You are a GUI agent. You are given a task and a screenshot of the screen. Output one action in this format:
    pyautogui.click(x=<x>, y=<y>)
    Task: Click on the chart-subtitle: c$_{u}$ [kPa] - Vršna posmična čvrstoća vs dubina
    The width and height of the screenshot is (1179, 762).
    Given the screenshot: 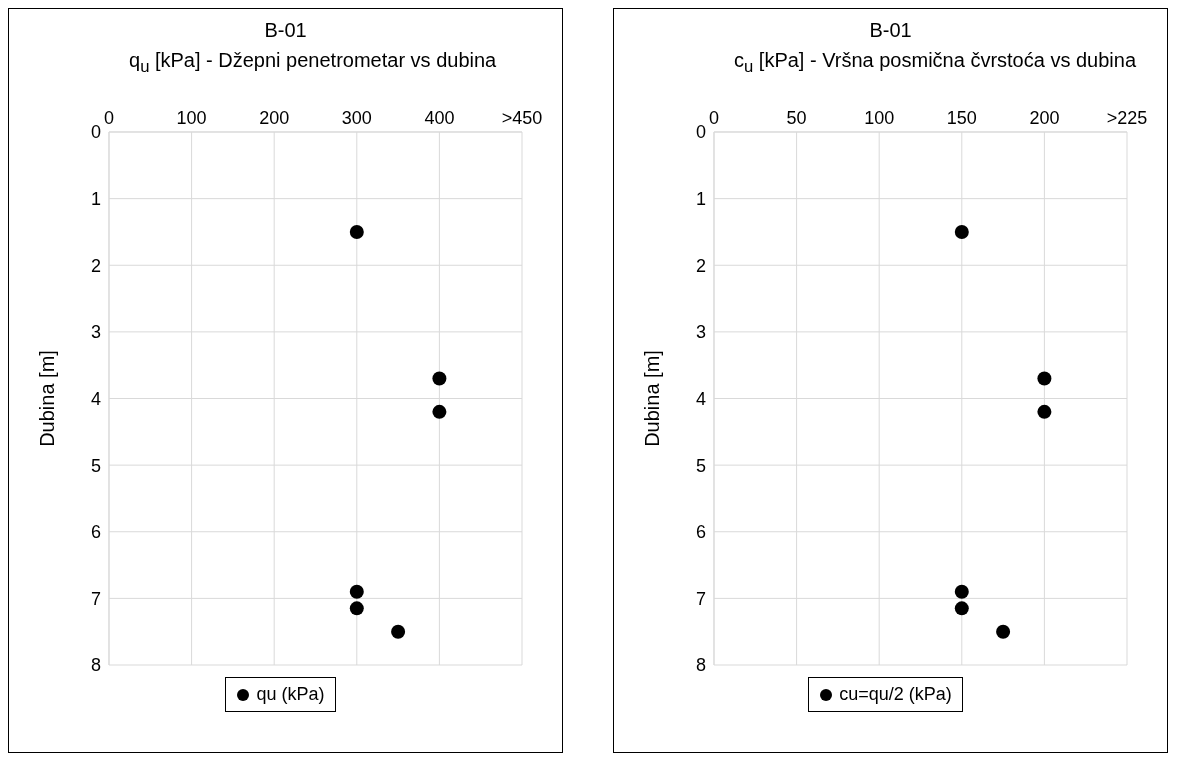 What is the action you would take?
    pyautogui.click(x=935, y=63)
    